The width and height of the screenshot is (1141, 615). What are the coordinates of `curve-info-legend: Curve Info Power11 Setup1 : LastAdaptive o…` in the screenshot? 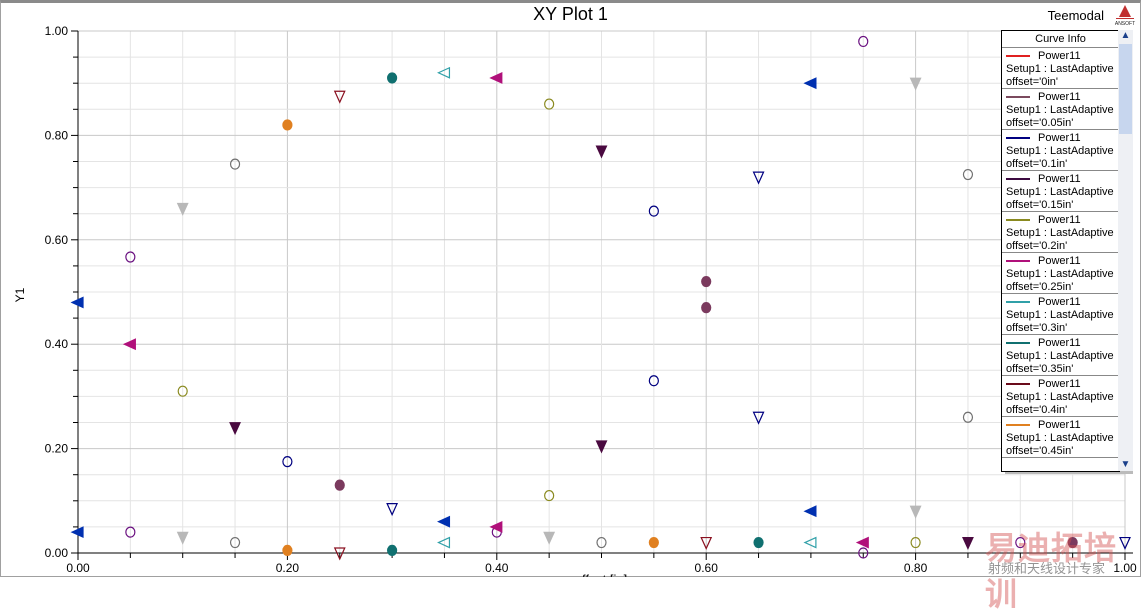 It's located at (1060, 251).